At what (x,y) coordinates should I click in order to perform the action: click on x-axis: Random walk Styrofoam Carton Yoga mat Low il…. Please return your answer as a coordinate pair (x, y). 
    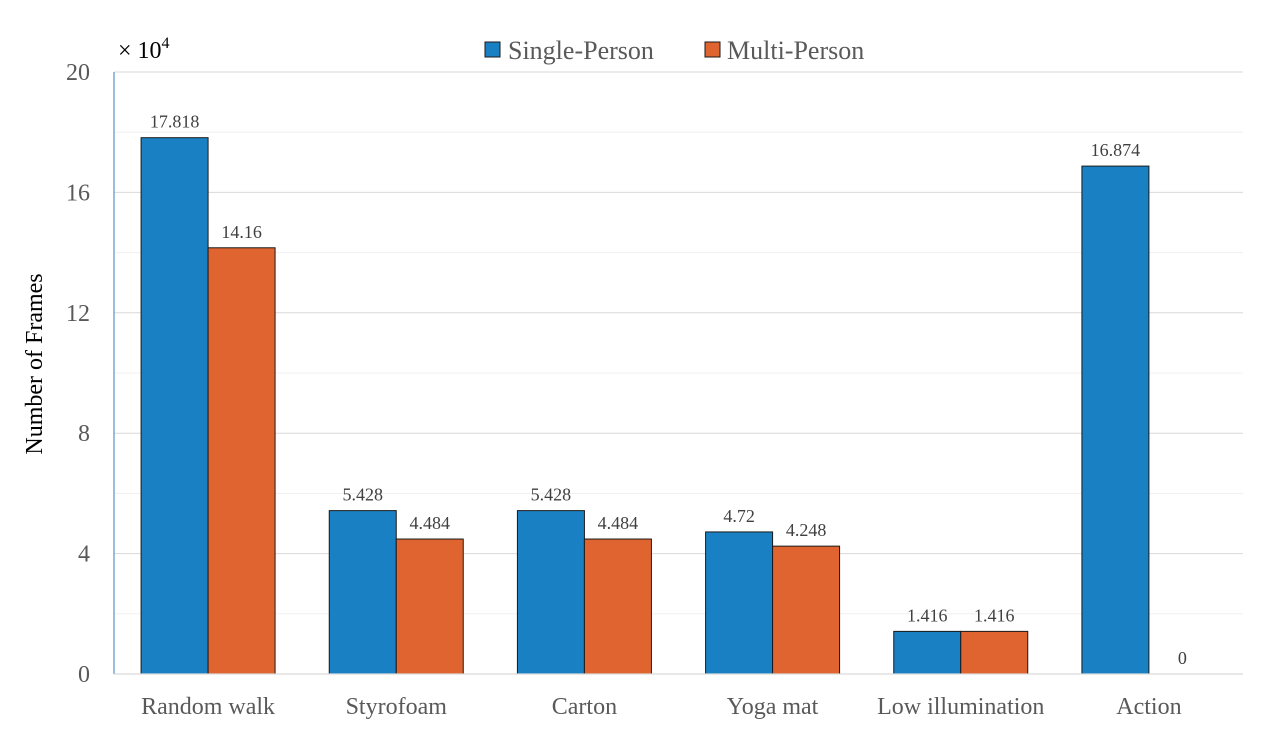
    Looking at the image, I should click on (678, 696).